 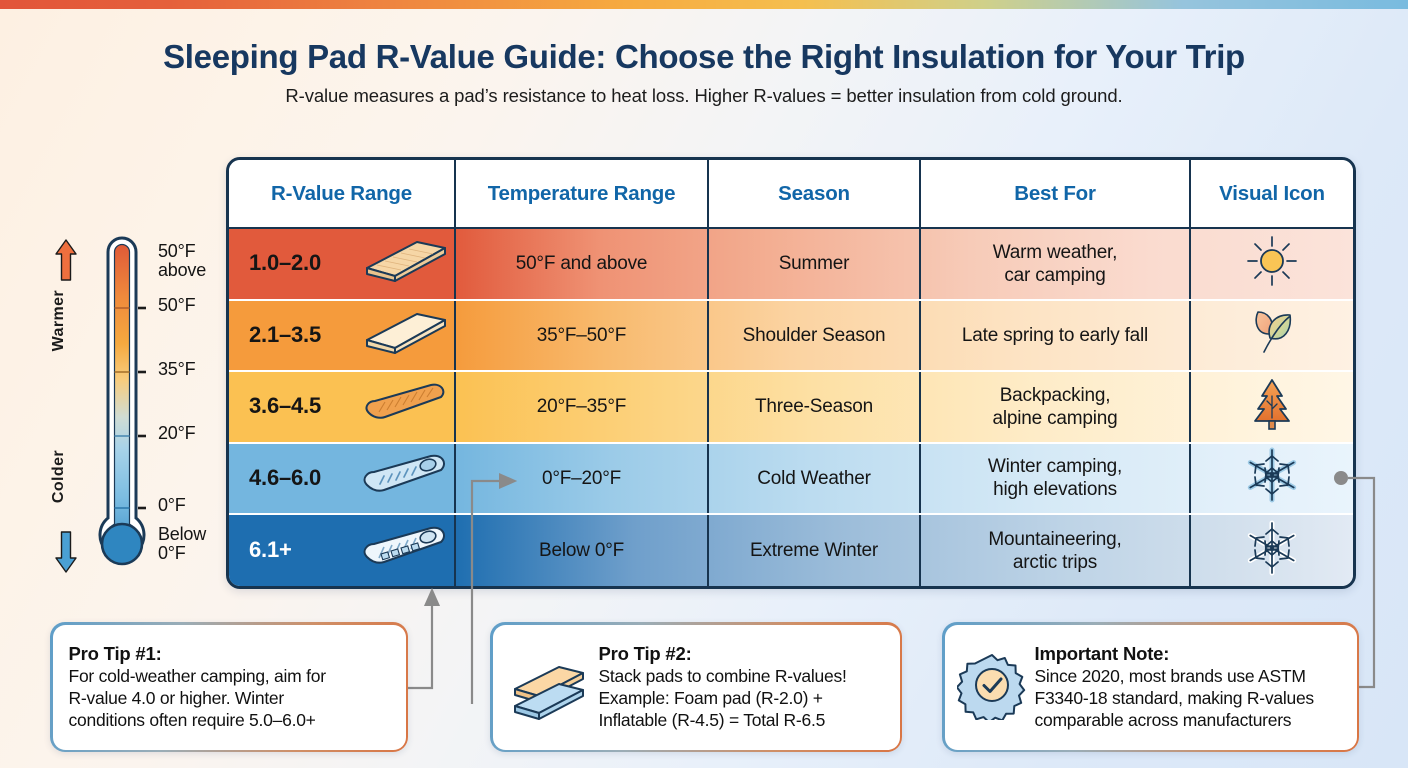 I want to click on arrow-up-icon, so click(x=66, y=262).